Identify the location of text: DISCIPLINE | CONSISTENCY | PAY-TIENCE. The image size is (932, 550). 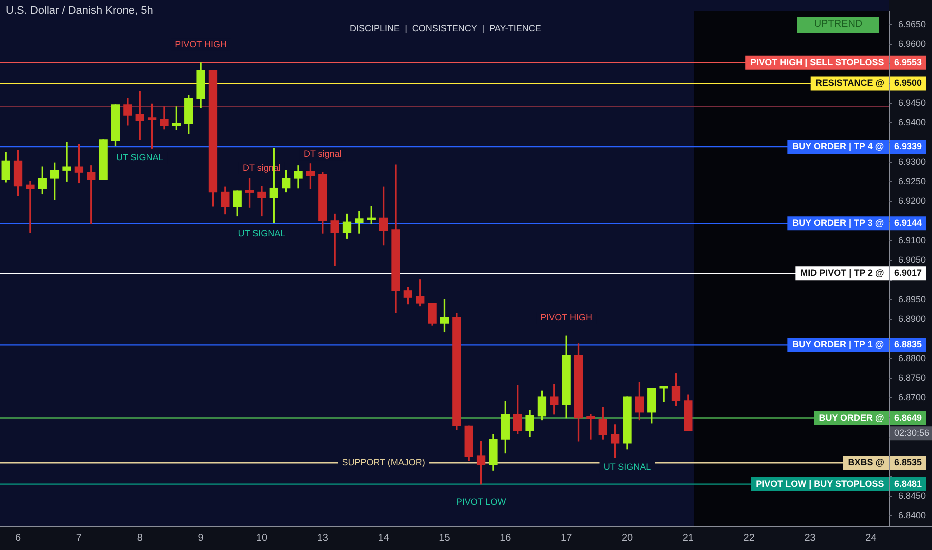
(446, 28).